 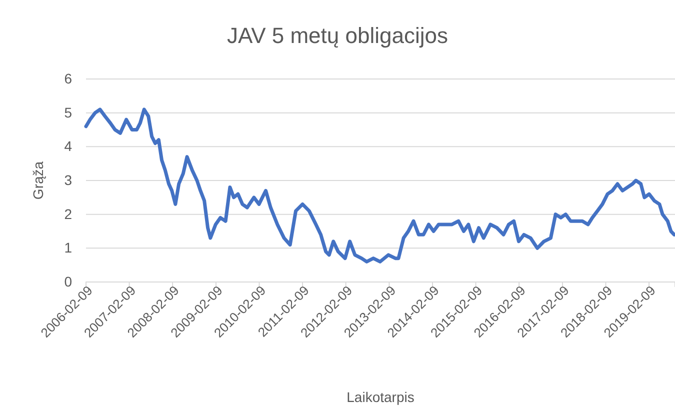 What do you see at coordinates (68, 78) in the screenshot?
I see `y-tick-label: 6` at bounding box center [68, 78].